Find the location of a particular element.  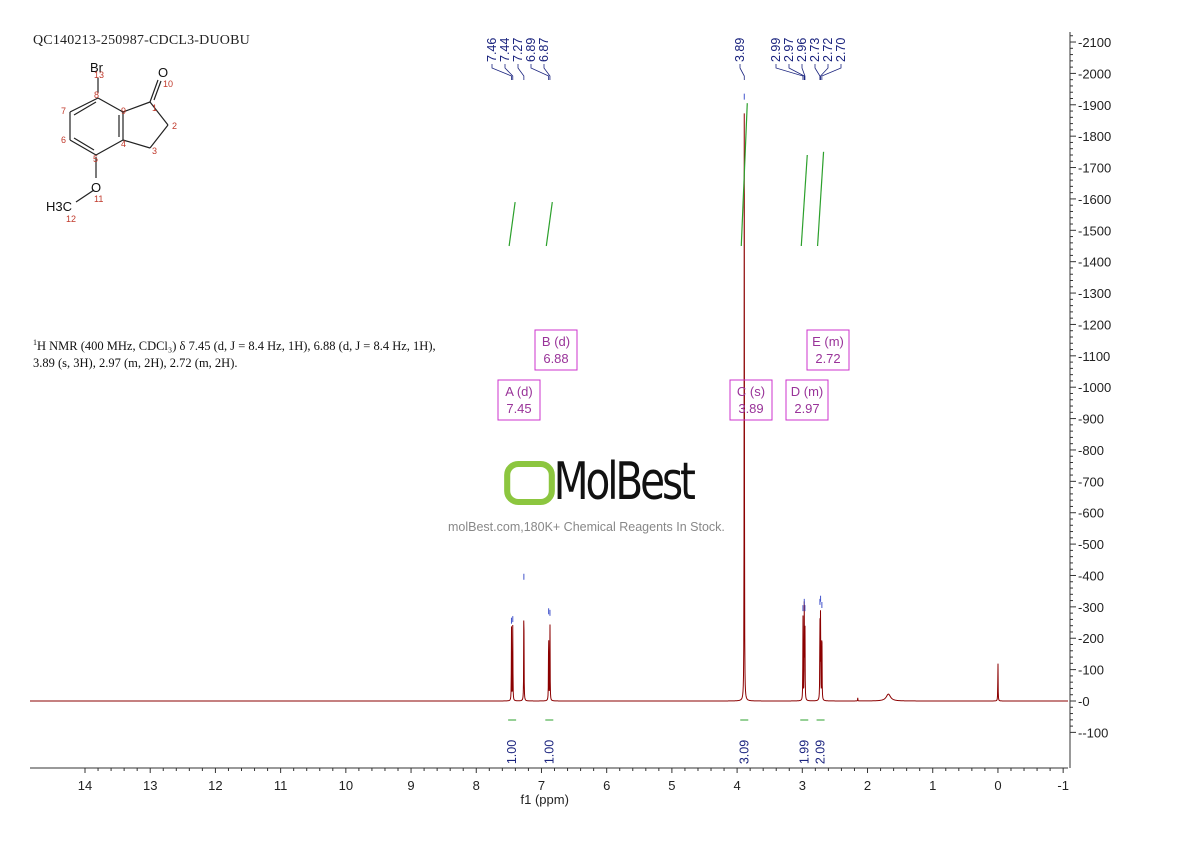

x-tick-label: 12 is located at coordinates (215, 785).